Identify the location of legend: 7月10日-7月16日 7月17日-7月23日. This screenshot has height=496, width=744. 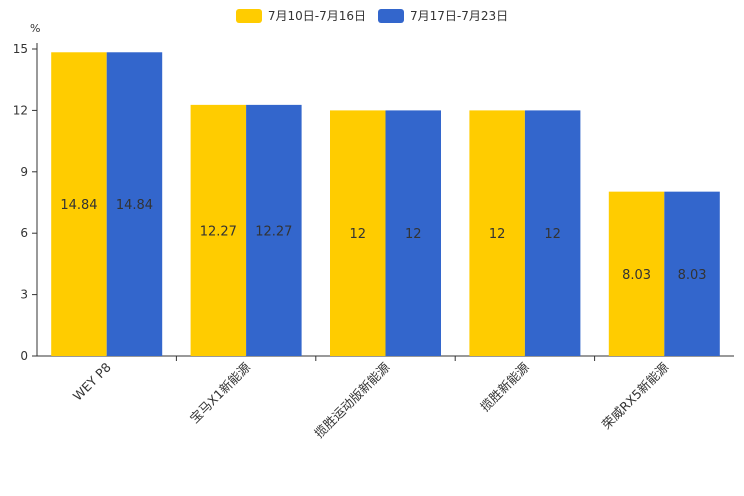
(372, 15).